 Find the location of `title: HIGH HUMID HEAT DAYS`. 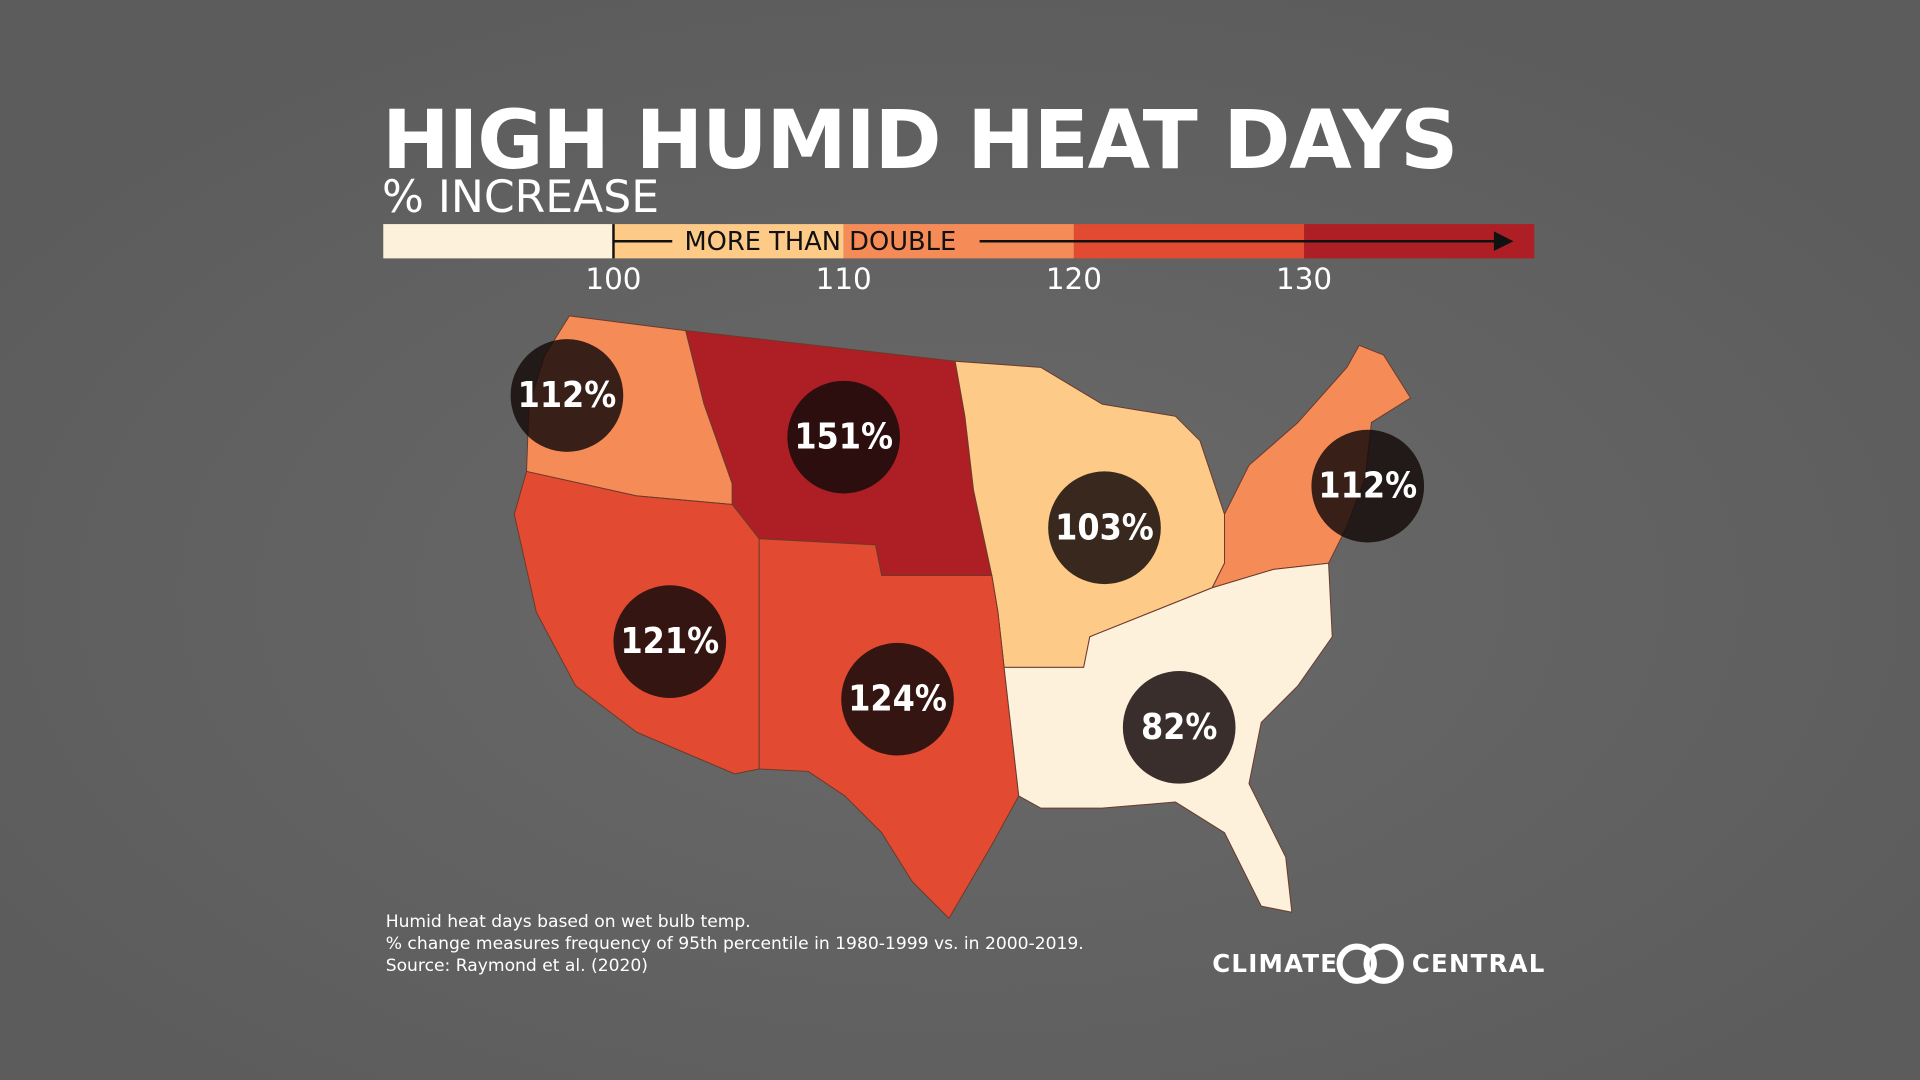

title: HIGH HUMID HEAT DAYS is located at coordinates (919, 141).